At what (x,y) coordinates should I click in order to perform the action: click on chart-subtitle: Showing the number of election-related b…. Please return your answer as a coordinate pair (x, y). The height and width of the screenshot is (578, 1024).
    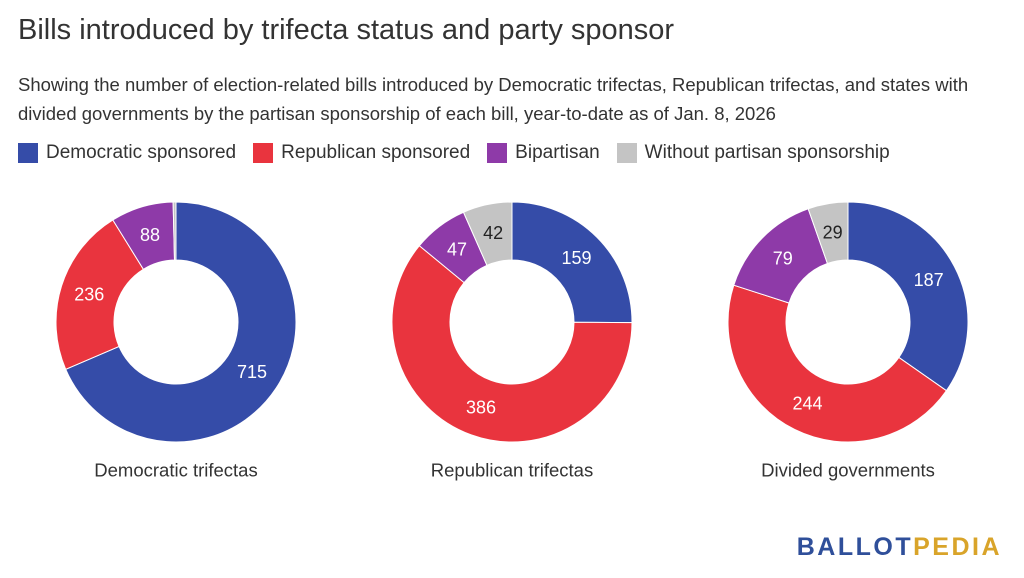
    Looking at the image, I should click on (493, 99).